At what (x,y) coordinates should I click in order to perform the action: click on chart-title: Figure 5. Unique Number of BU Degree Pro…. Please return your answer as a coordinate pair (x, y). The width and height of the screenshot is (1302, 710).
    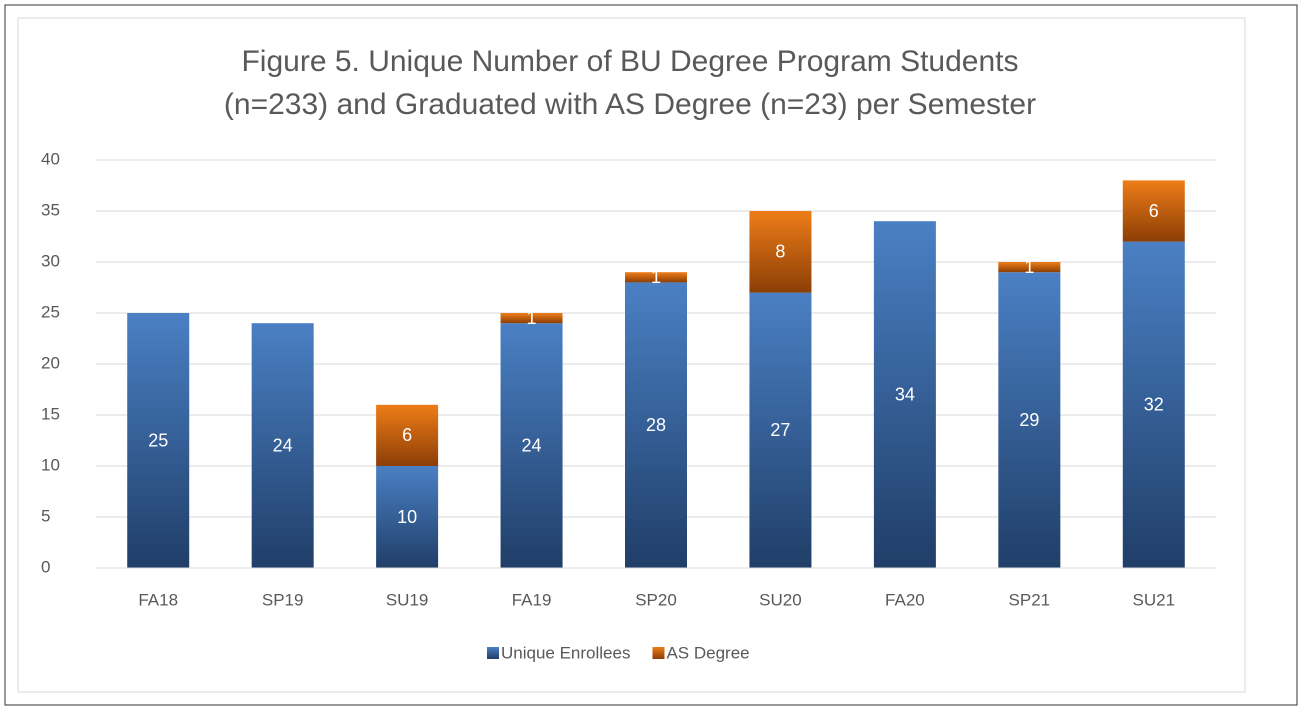
    Looking at the image, I should click on (629, 61).